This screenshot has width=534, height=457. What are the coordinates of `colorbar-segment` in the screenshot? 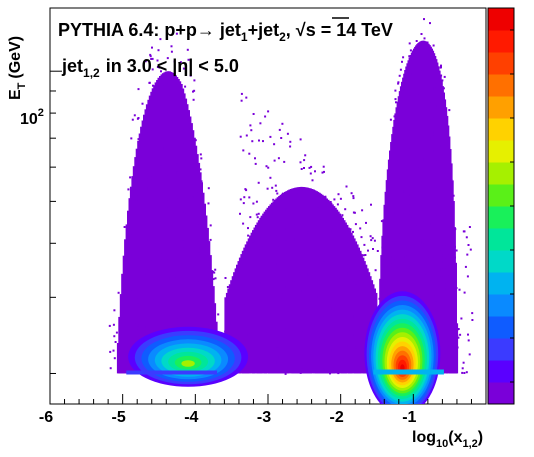 It's located at (501, 107).